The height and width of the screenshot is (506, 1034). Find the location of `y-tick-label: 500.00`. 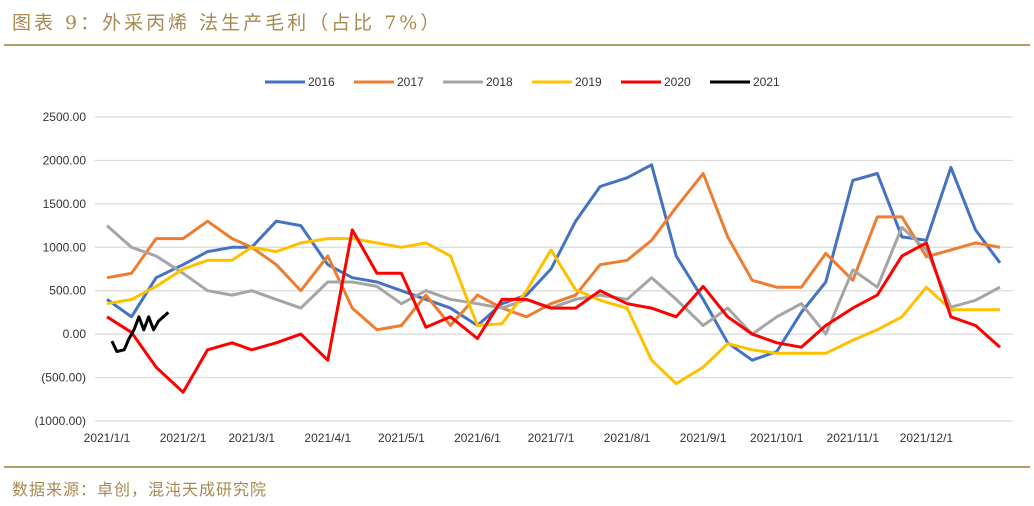

y-tick-label: 500.00 is located at coordinates (67, 291).